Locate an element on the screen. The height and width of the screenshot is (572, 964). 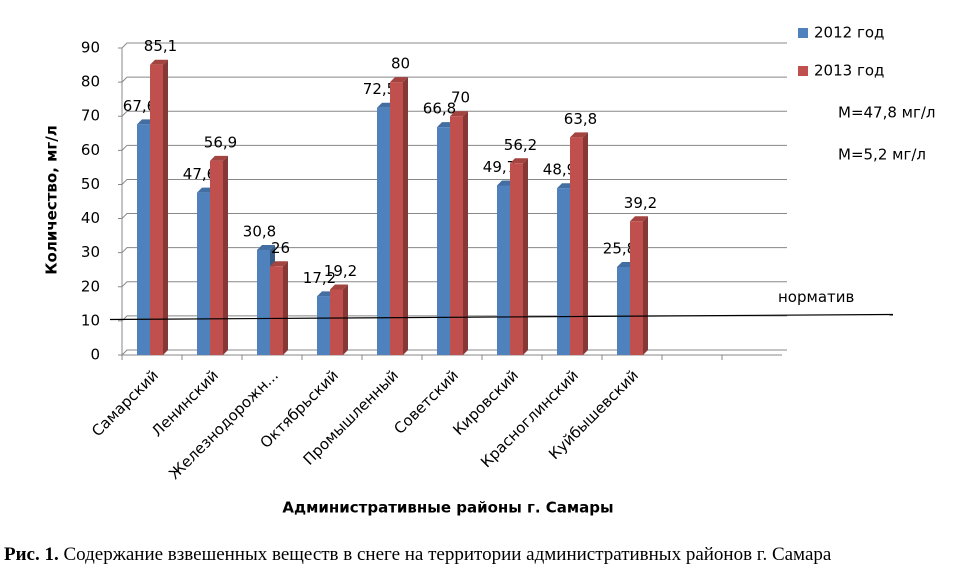
data-label: 25,8 is located at coordinates (619, 248).